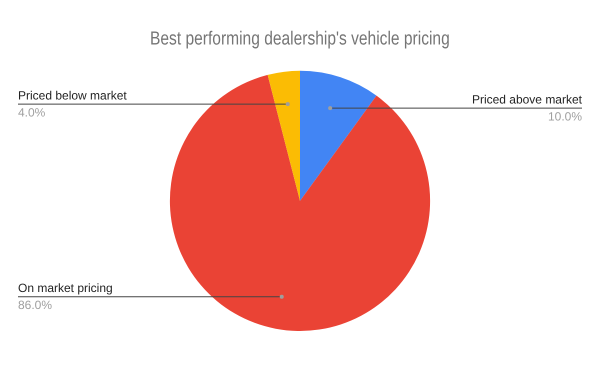 The height and width of the screenshot is (371, 600). Describe the element at coordinates (65, 288) in the screenshot. I see `slice-label: On market pricing` at that location.